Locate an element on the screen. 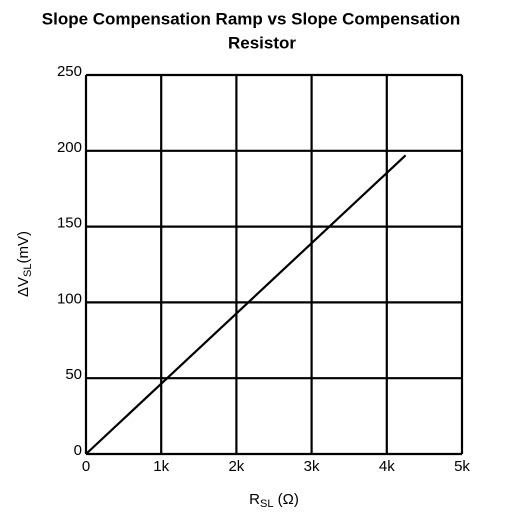  y-axis-label: ΔVSL(mV) is located at coordinates (24, 264).